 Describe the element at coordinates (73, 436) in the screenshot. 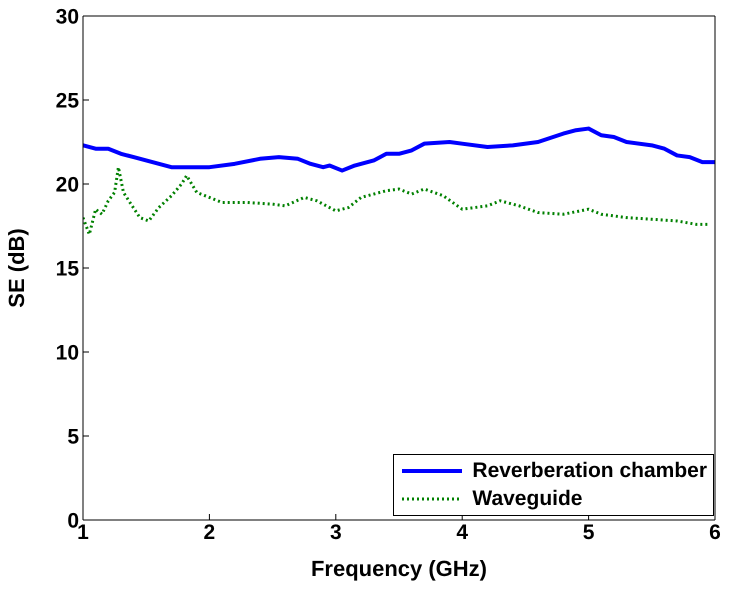

I see `y-tick-label: 5` at that location.